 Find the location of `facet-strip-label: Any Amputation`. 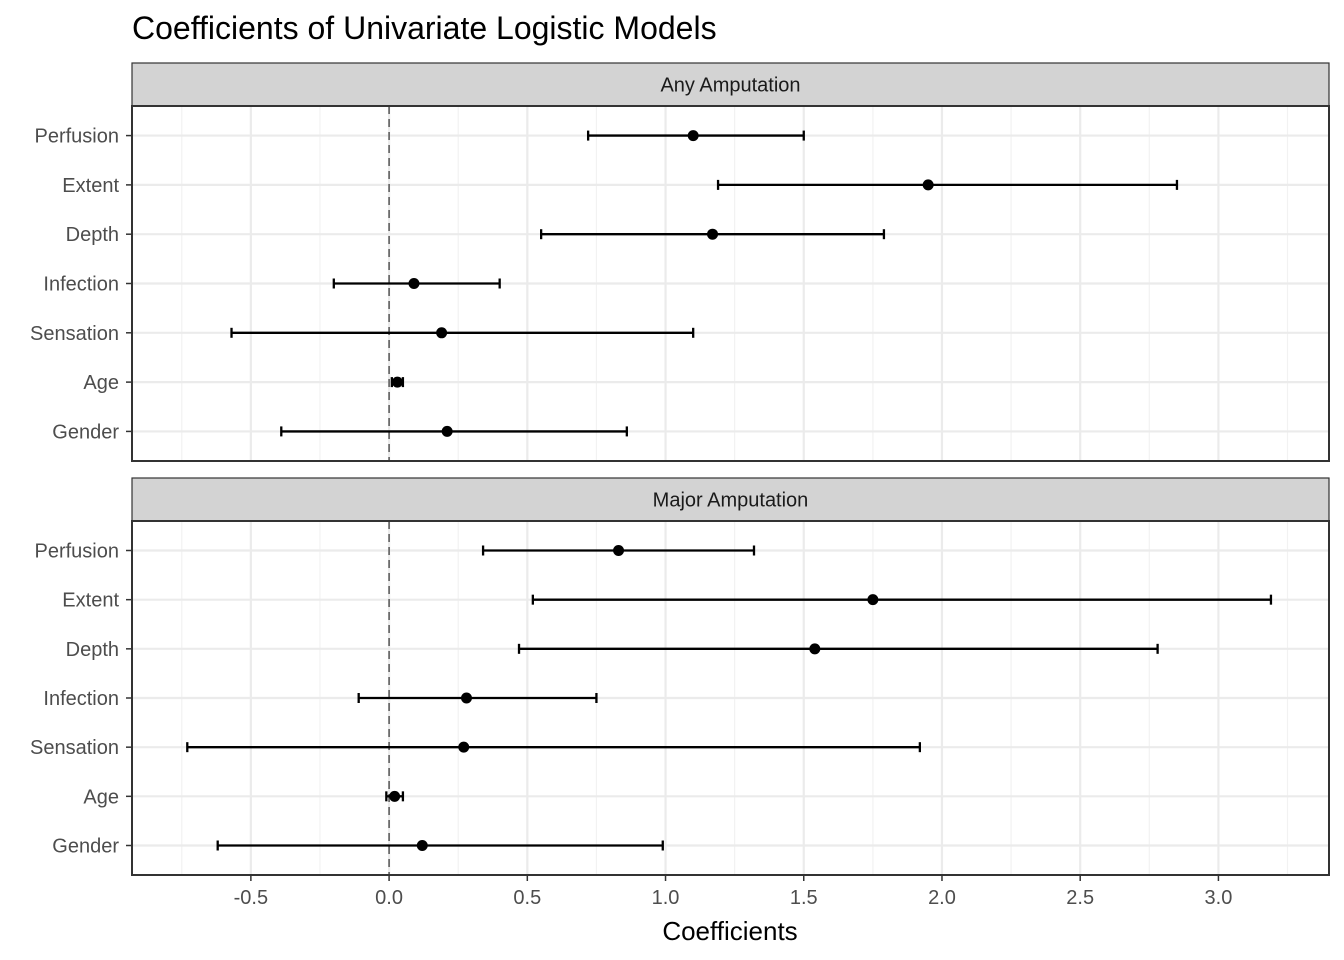

facet-strip-label: Any Amputation is located at coordinates (730, 86).